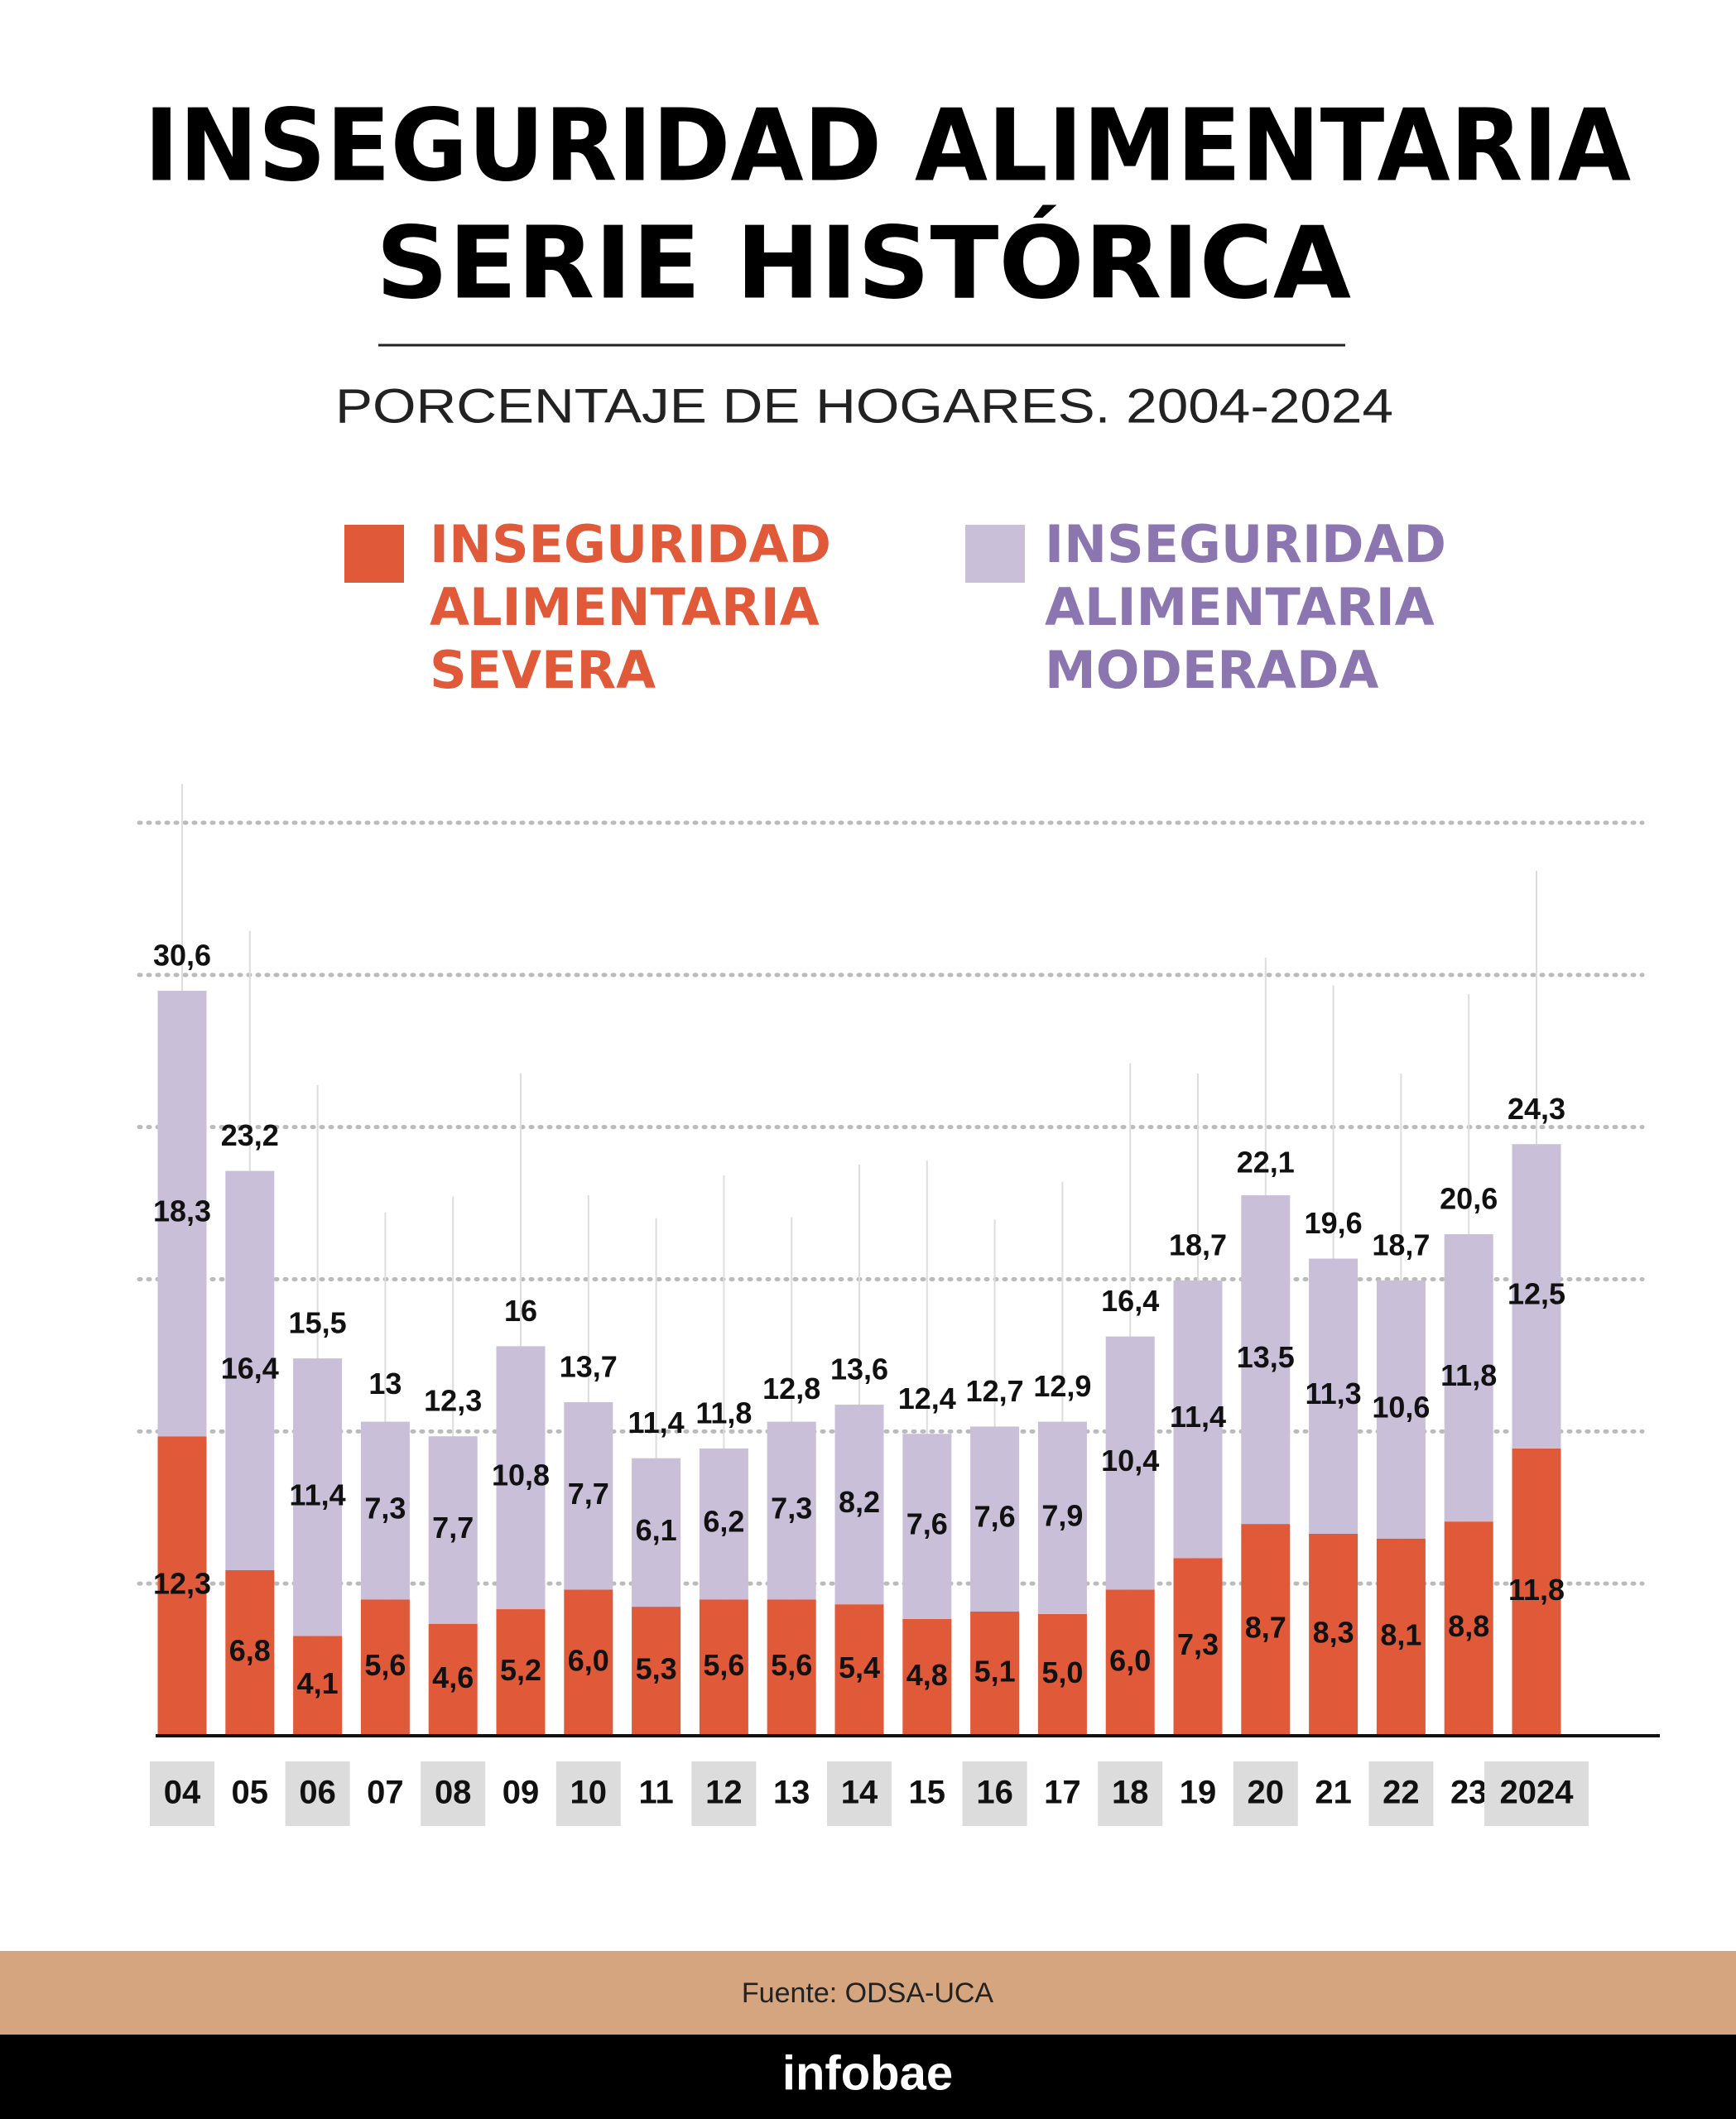 The height and width of the screenshot is (2119, 1736). What do you see at coordinates (250, 1651) in the screenshot?
I see `value-label: 6,8` at bounding box center [250, 1651].